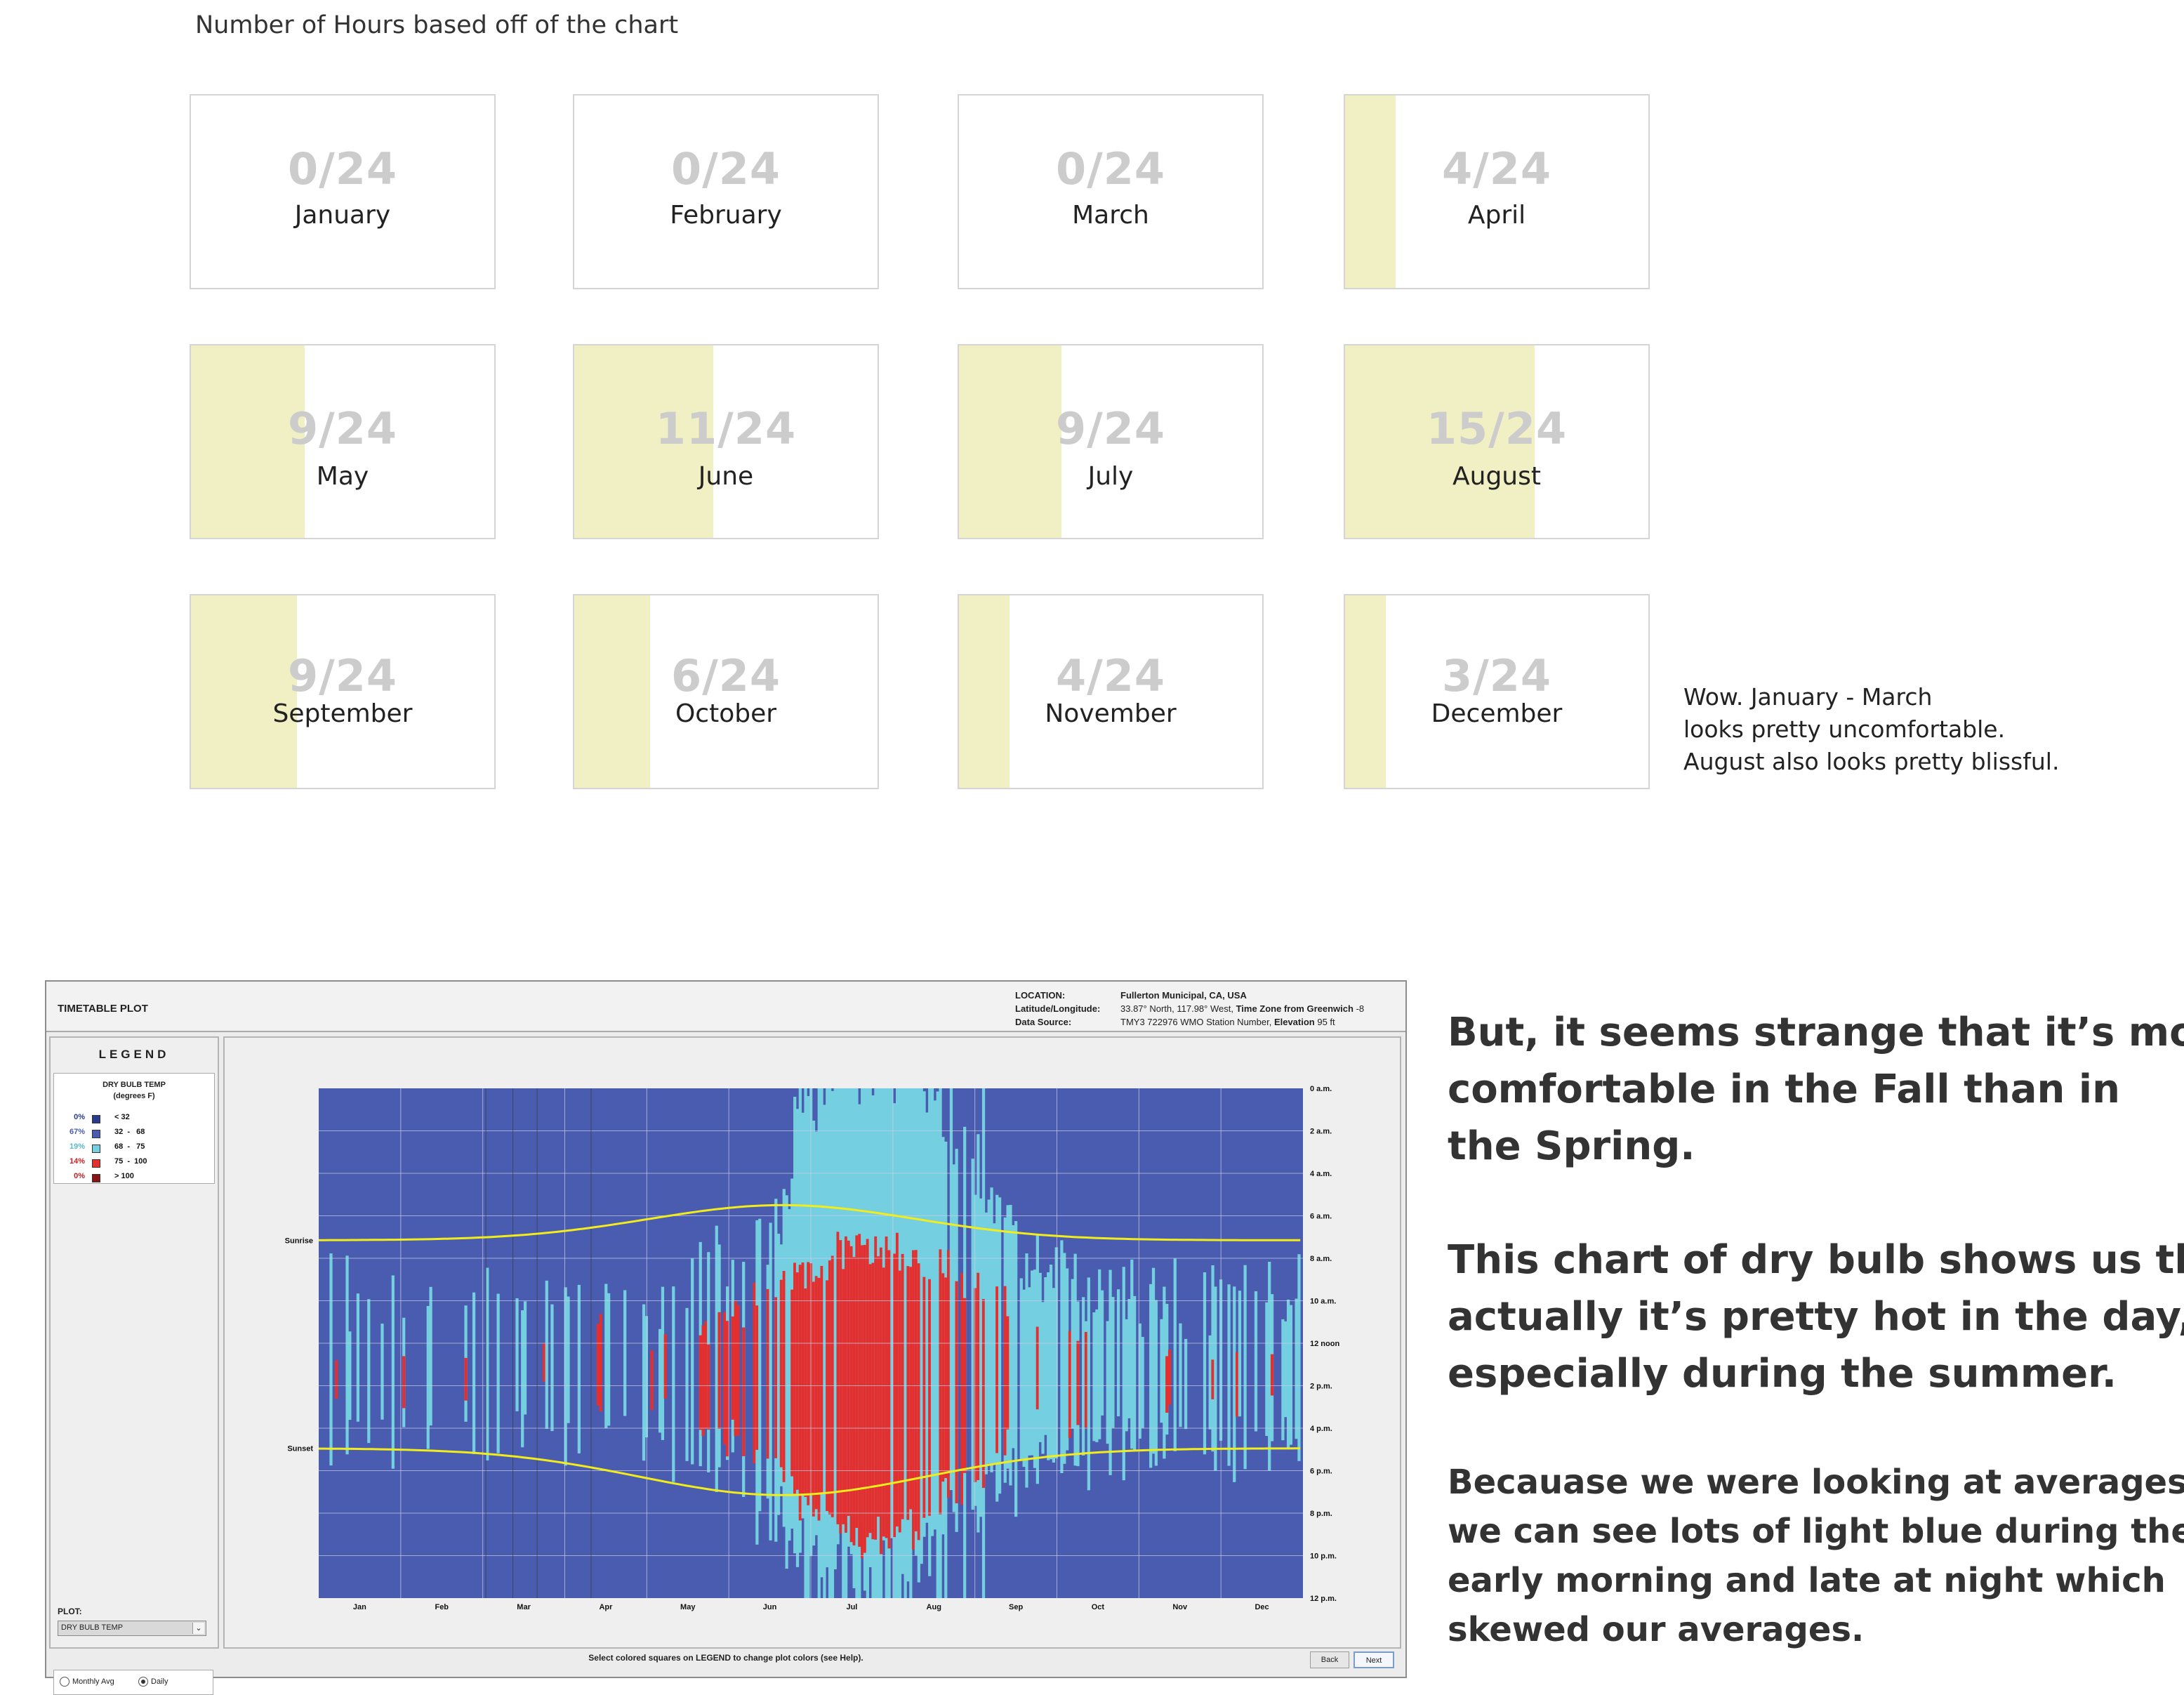  I want to click on plot-select: DRY BULB TEMP ⌄, so click(132, 1629).